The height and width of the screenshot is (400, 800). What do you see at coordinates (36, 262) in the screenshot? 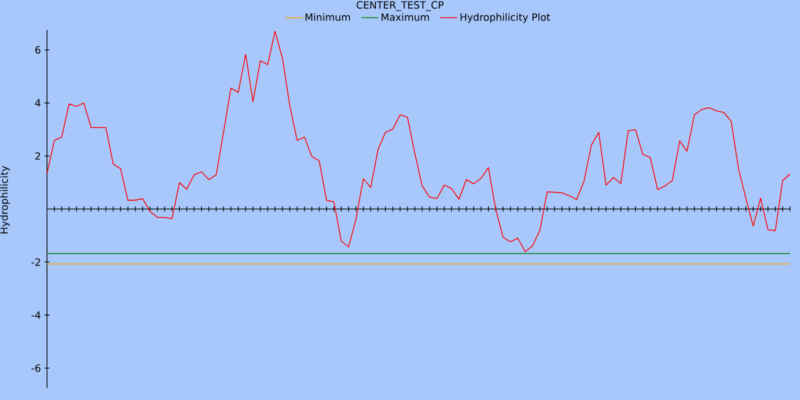
I see `y-tick-label: -2` at bounding box center [36, 262].